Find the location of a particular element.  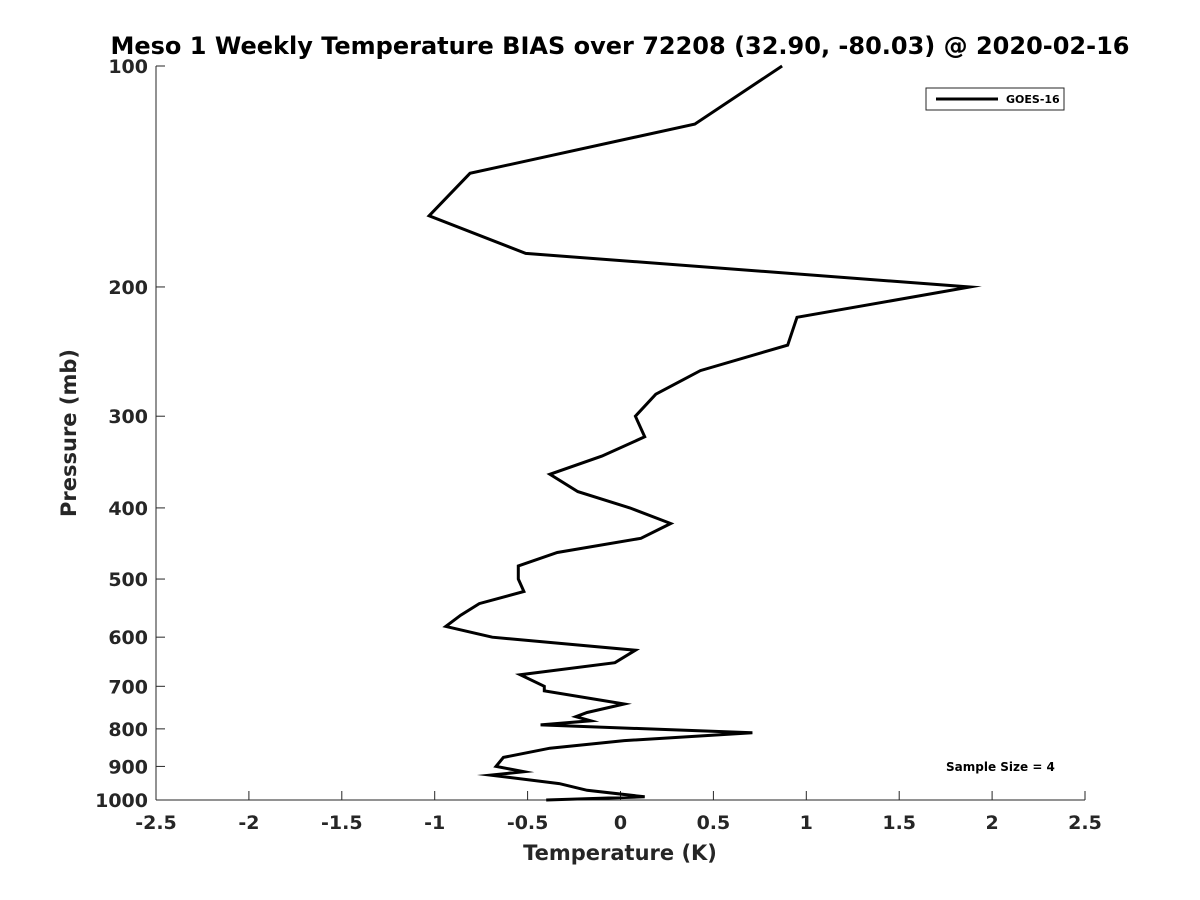

x-axis-label: Temperature (K) is located at coordinates (620, 853).